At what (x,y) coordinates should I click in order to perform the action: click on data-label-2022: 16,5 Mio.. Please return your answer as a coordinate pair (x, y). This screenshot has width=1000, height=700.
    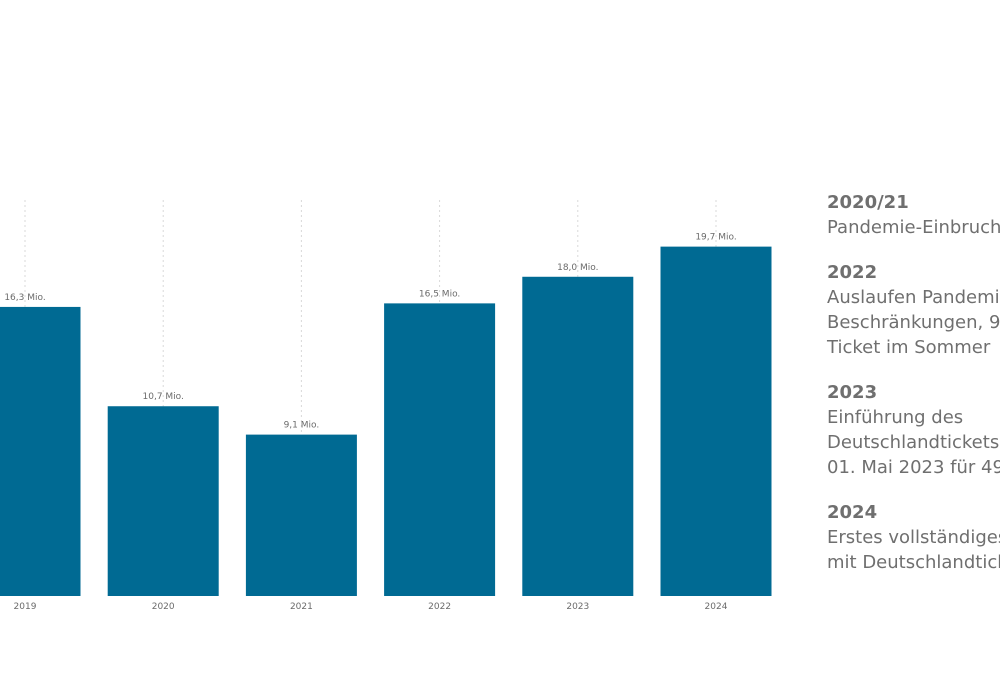
    Looking at the image, I should click on (439, 294).